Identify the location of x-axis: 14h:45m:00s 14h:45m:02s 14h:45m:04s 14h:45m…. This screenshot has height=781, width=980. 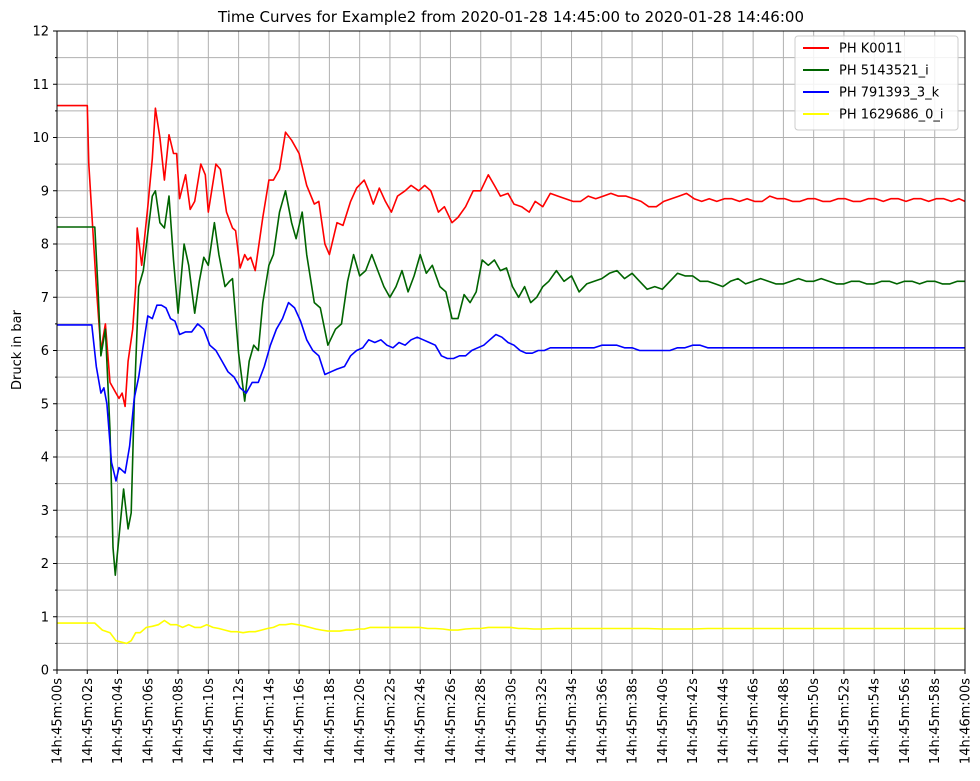
(512, 717).